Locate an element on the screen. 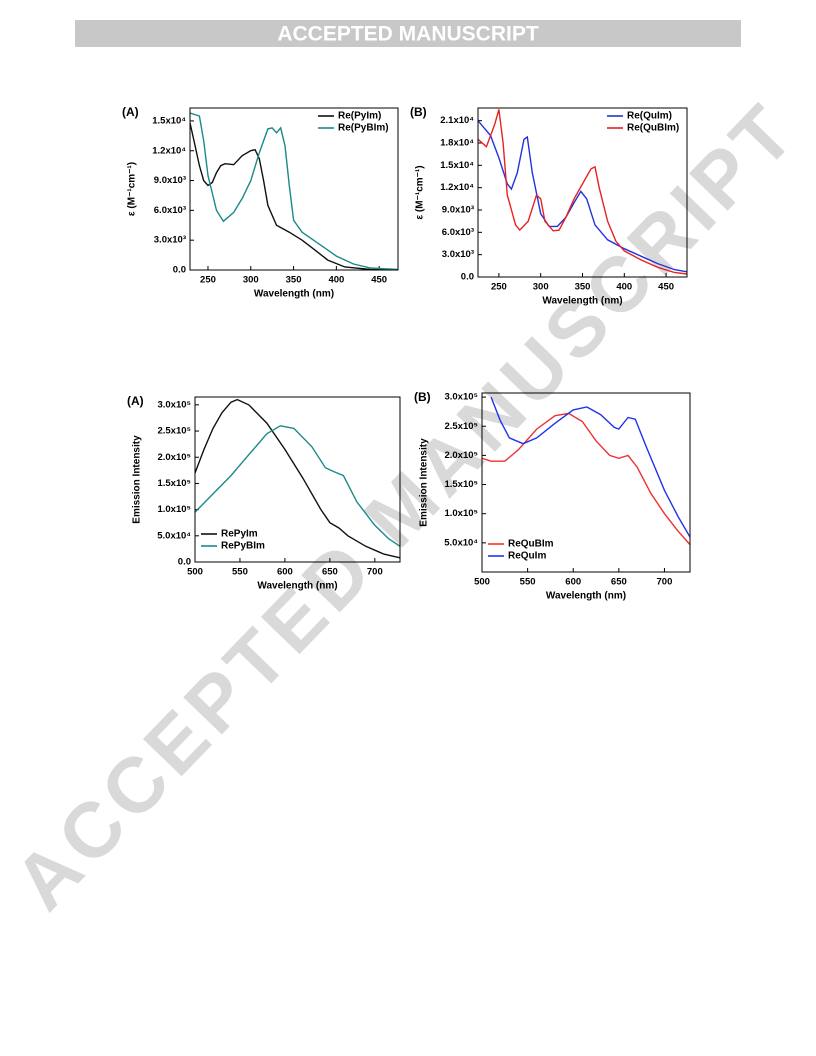 The width and height of the screenshot is (816, 1056). legend-label: RePyBIm is located at coordinates (243, 546).